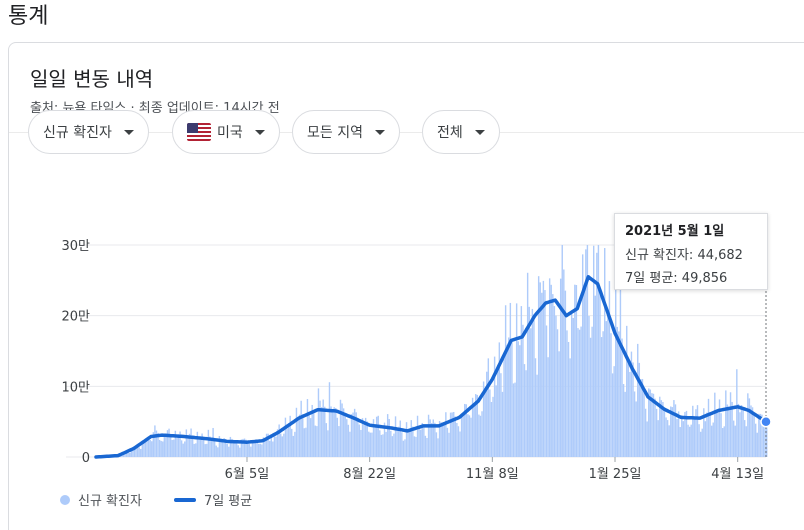  Describe the element at coordinates (28, 16) in the screenshot. I see `section-title: 통계` at that location.